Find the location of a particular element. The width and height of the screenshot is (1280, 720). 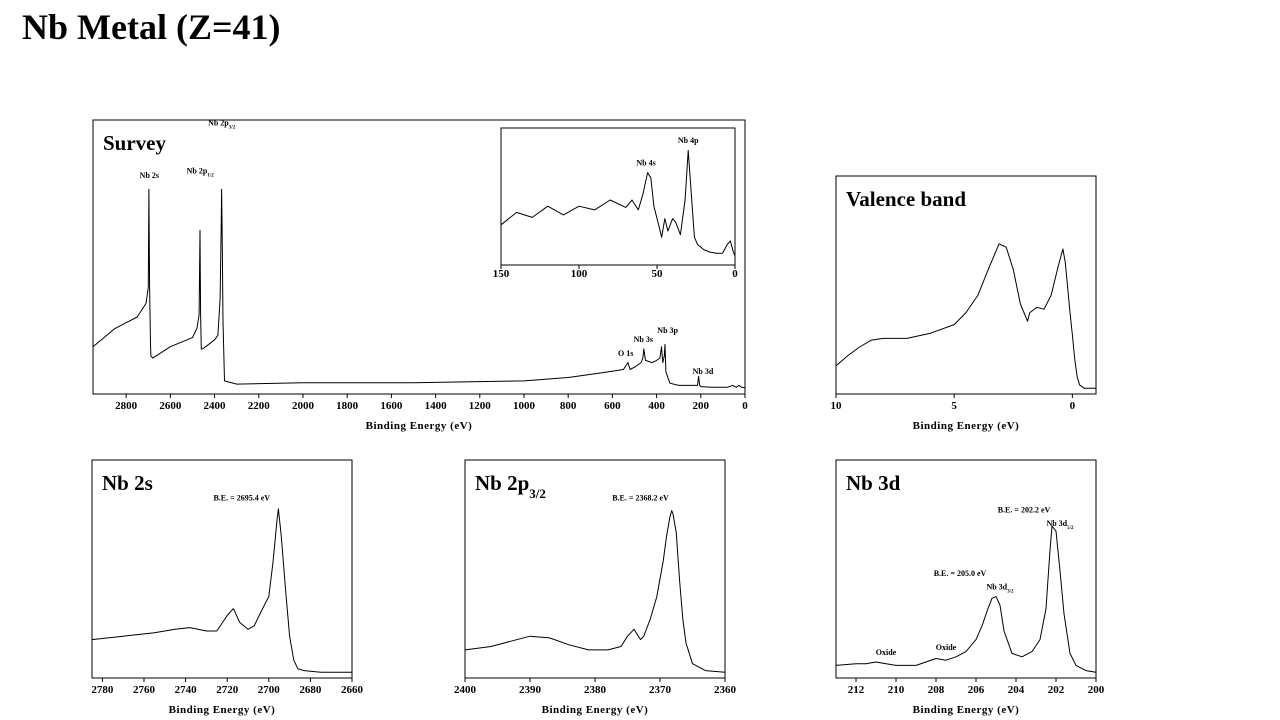

peak-label: Nb 3p is located at coordinates (667, 330).